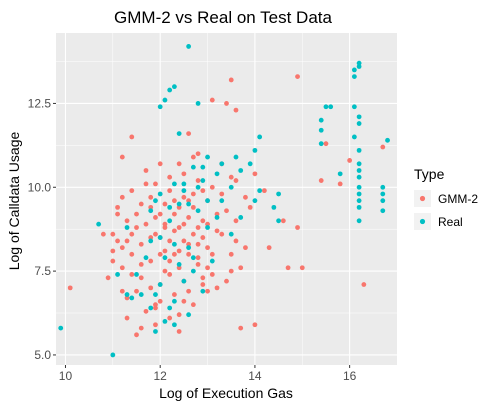 This screenshot has width=498, height=409. What do you see at coordinates (422, 198) in the screenshot?
I see `legend-marker` at bounding box center [422, 198].